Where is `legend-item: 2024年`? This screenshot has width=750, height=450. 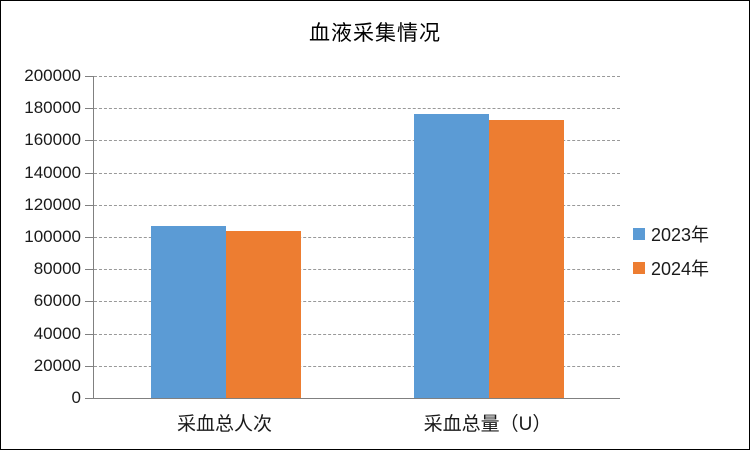 legend-item: 2024年 is located at coordinates (671, 268).